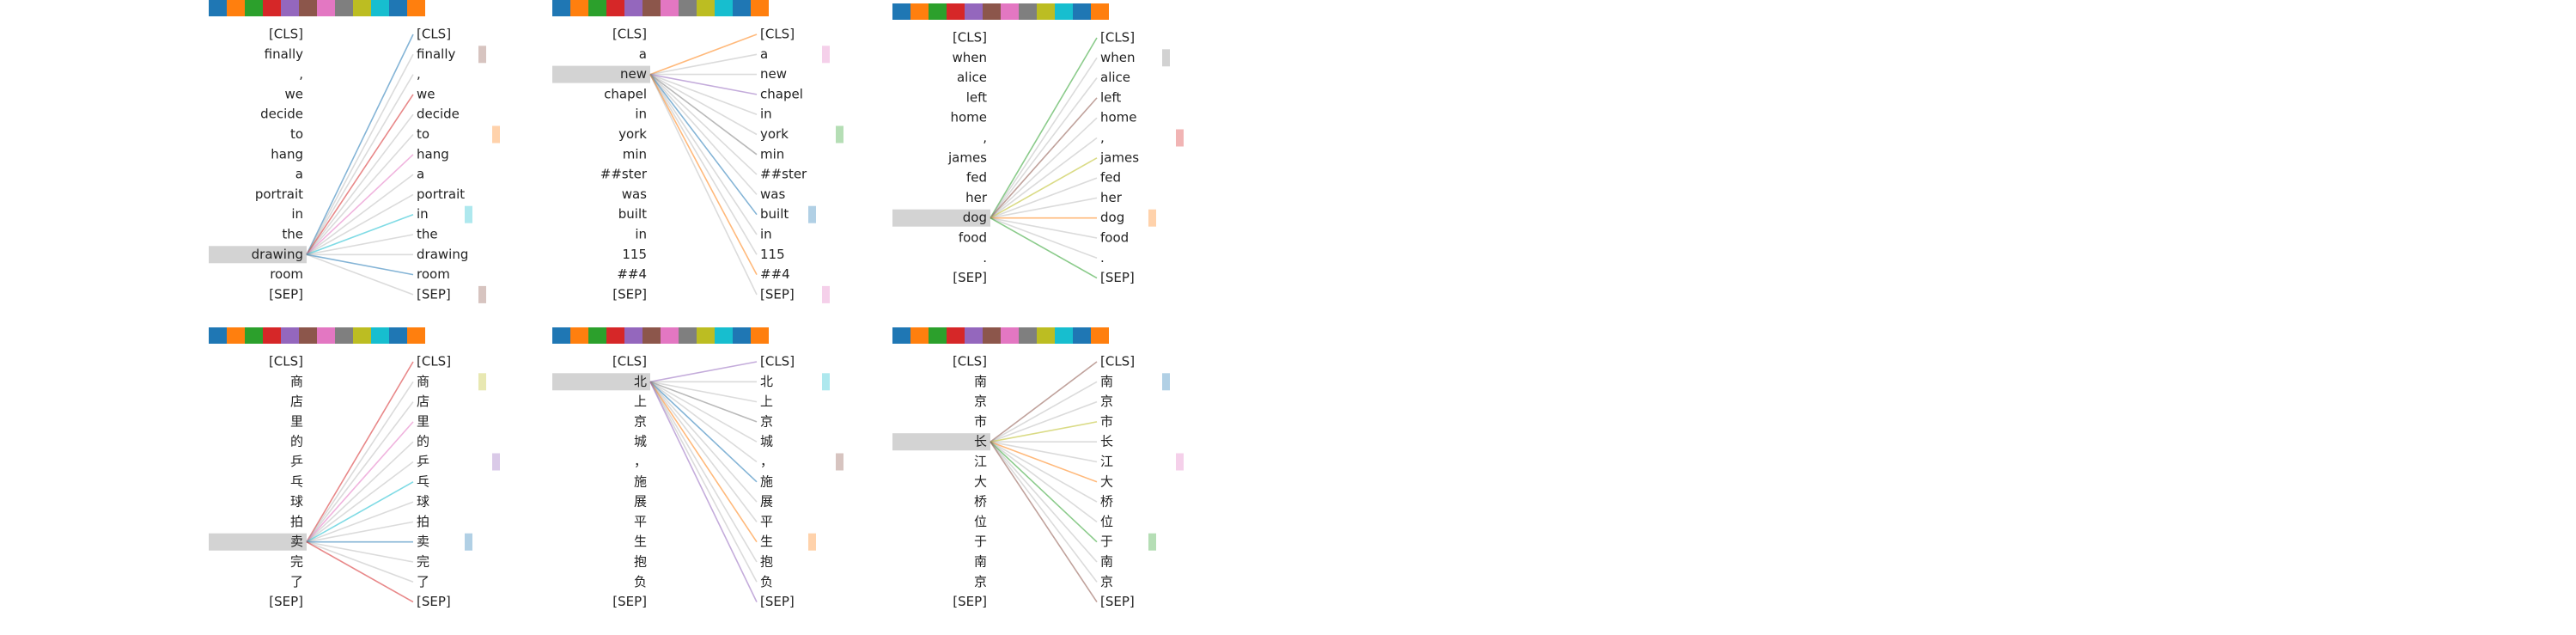 The height and width of the screenshot is (635, 2576). Describe the element at coordinates (423, 481) in the screenshot. I see `right-token: 乓` at that location.